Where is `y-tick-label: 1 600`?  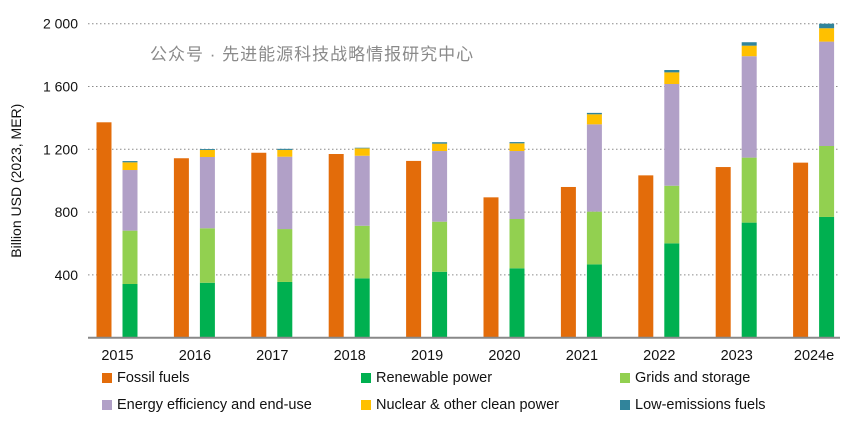 y-tick-label: 1 600 is located at coordinates (60, 87).